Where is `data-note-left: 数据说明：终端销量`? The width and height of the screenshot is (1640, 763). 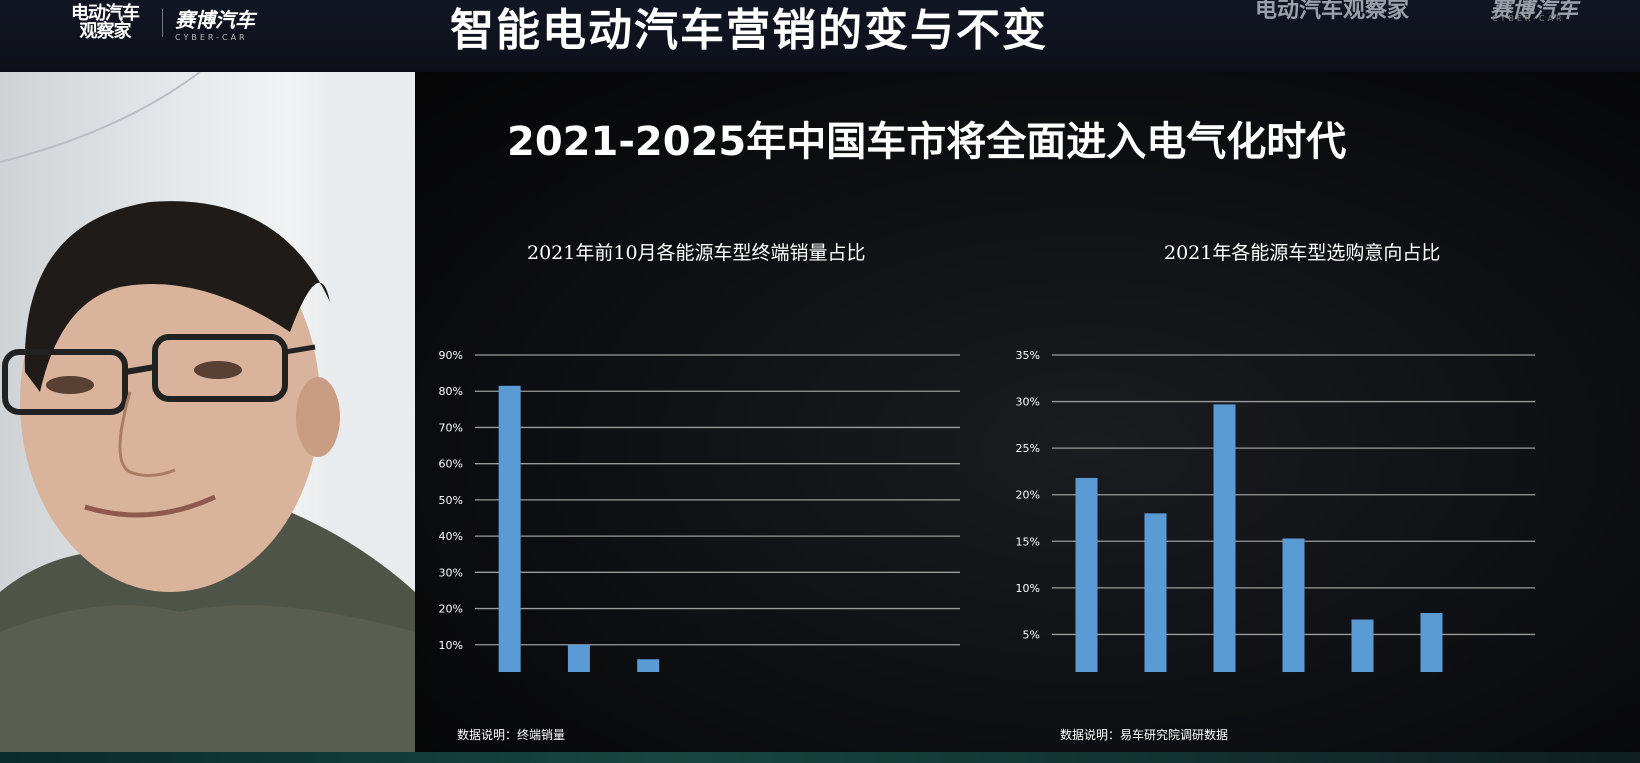 data-note-left: 数据说明：终端销量 is located at coordinates (511, 735).